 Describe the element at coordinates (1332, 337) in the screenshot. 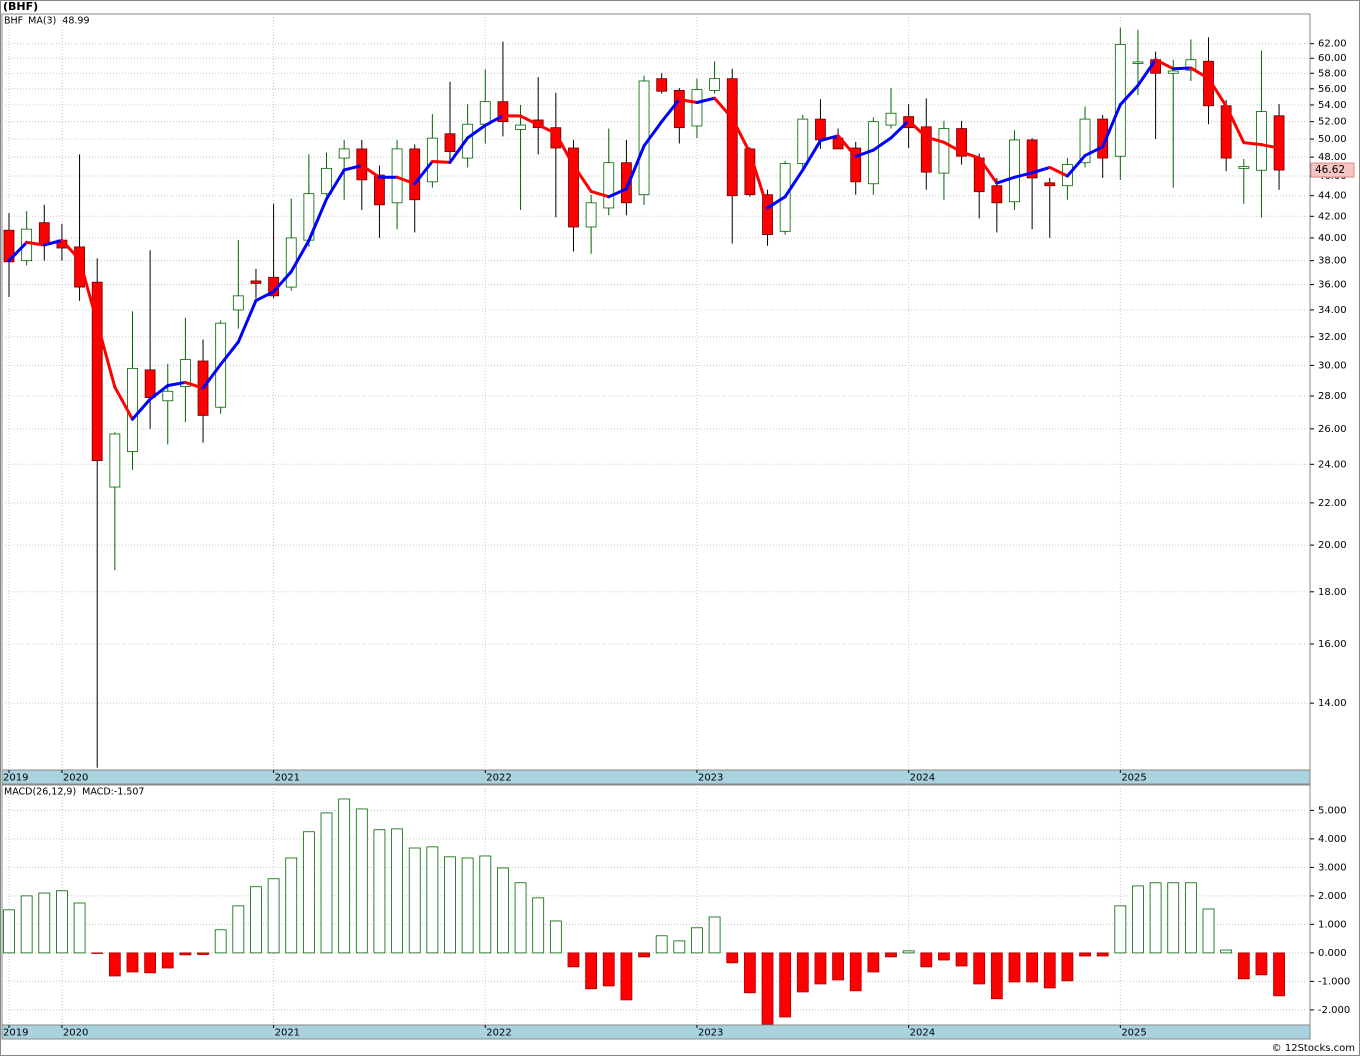

I see `y-tick-label: 32.00` at that location.